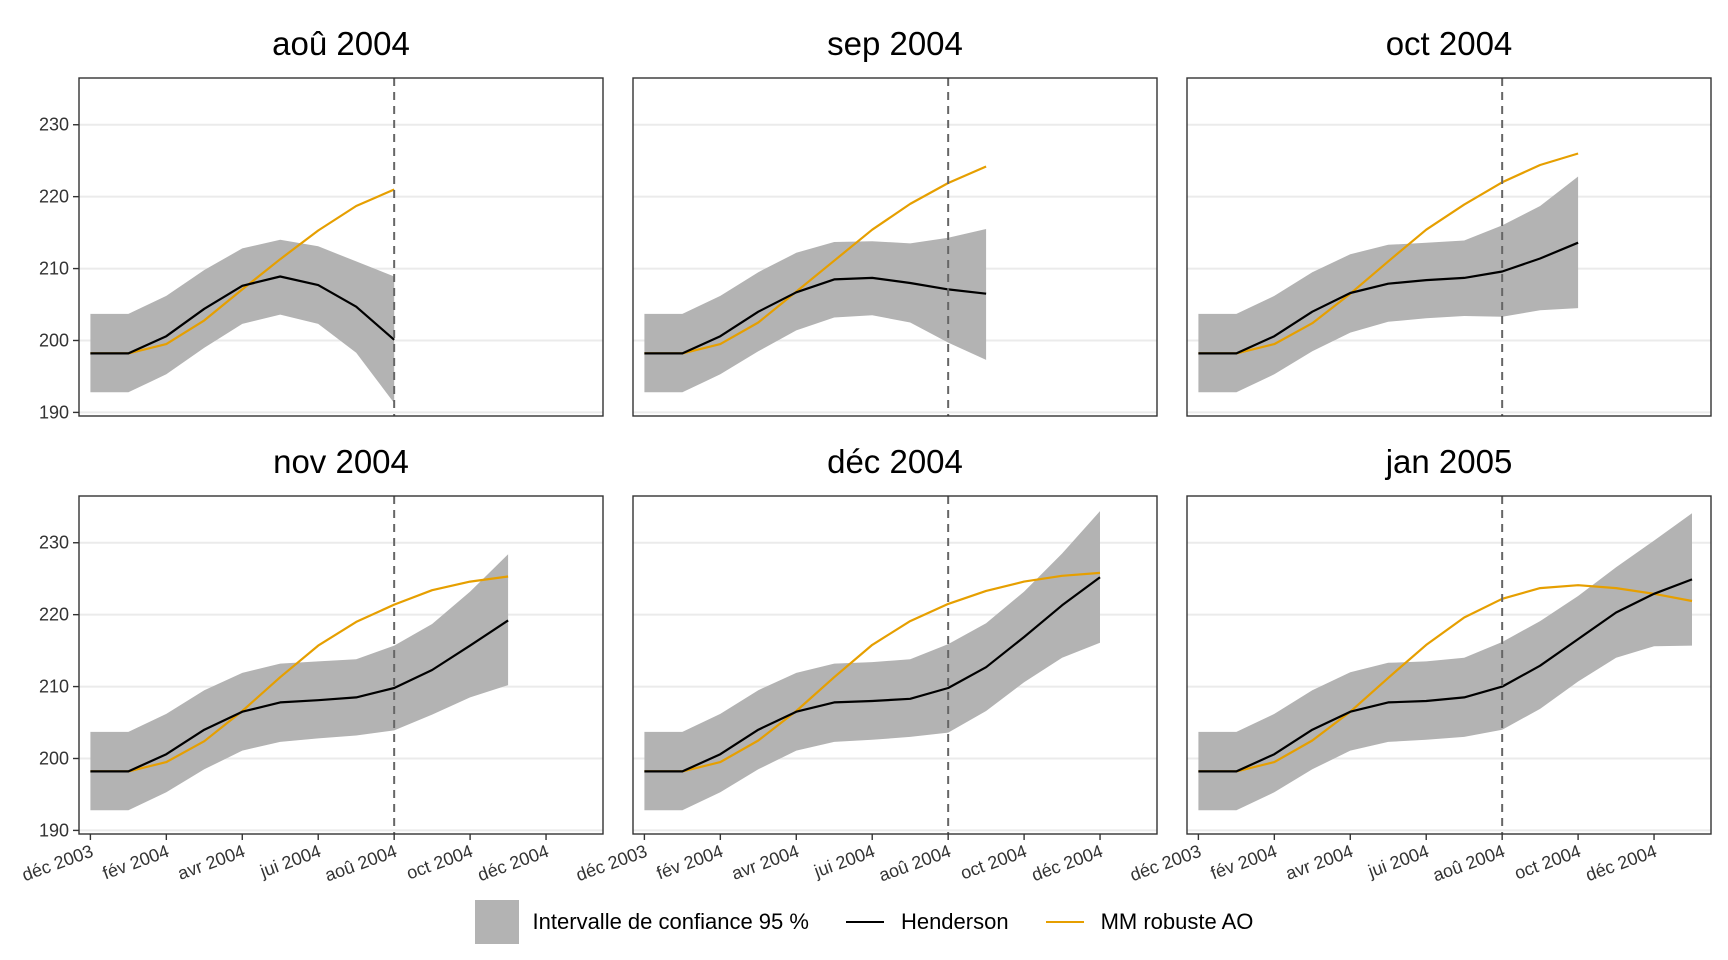  I want to click on panel-3: oct 2004, so click(1449, 221).